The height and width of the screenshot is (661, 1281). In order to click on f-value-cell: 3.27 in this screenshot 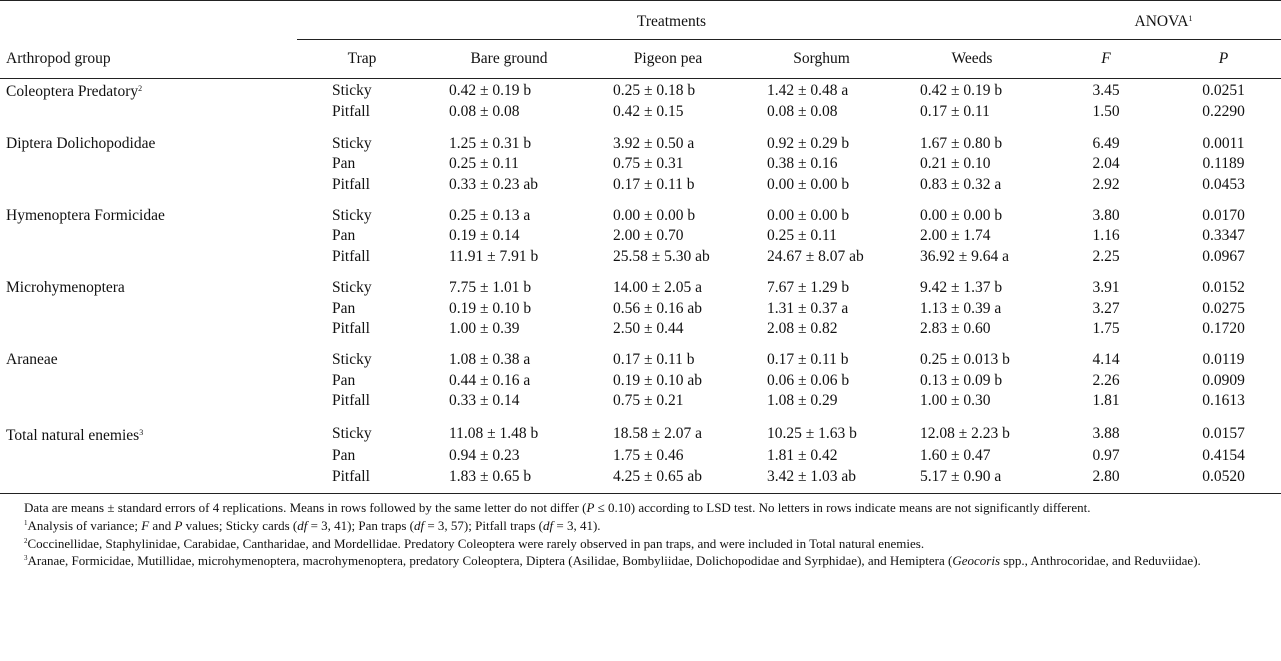, I will do `click(1106, 308)`.